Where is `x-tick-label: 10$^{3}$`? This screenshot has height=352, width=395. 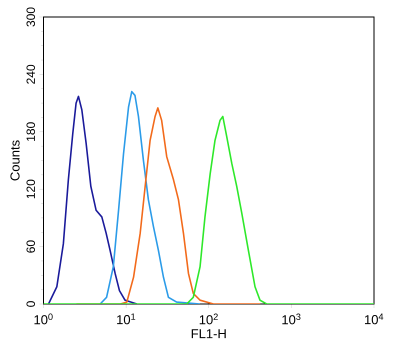 x-tick-label: 10$^{3}$ is located at coordinates (291, 319).